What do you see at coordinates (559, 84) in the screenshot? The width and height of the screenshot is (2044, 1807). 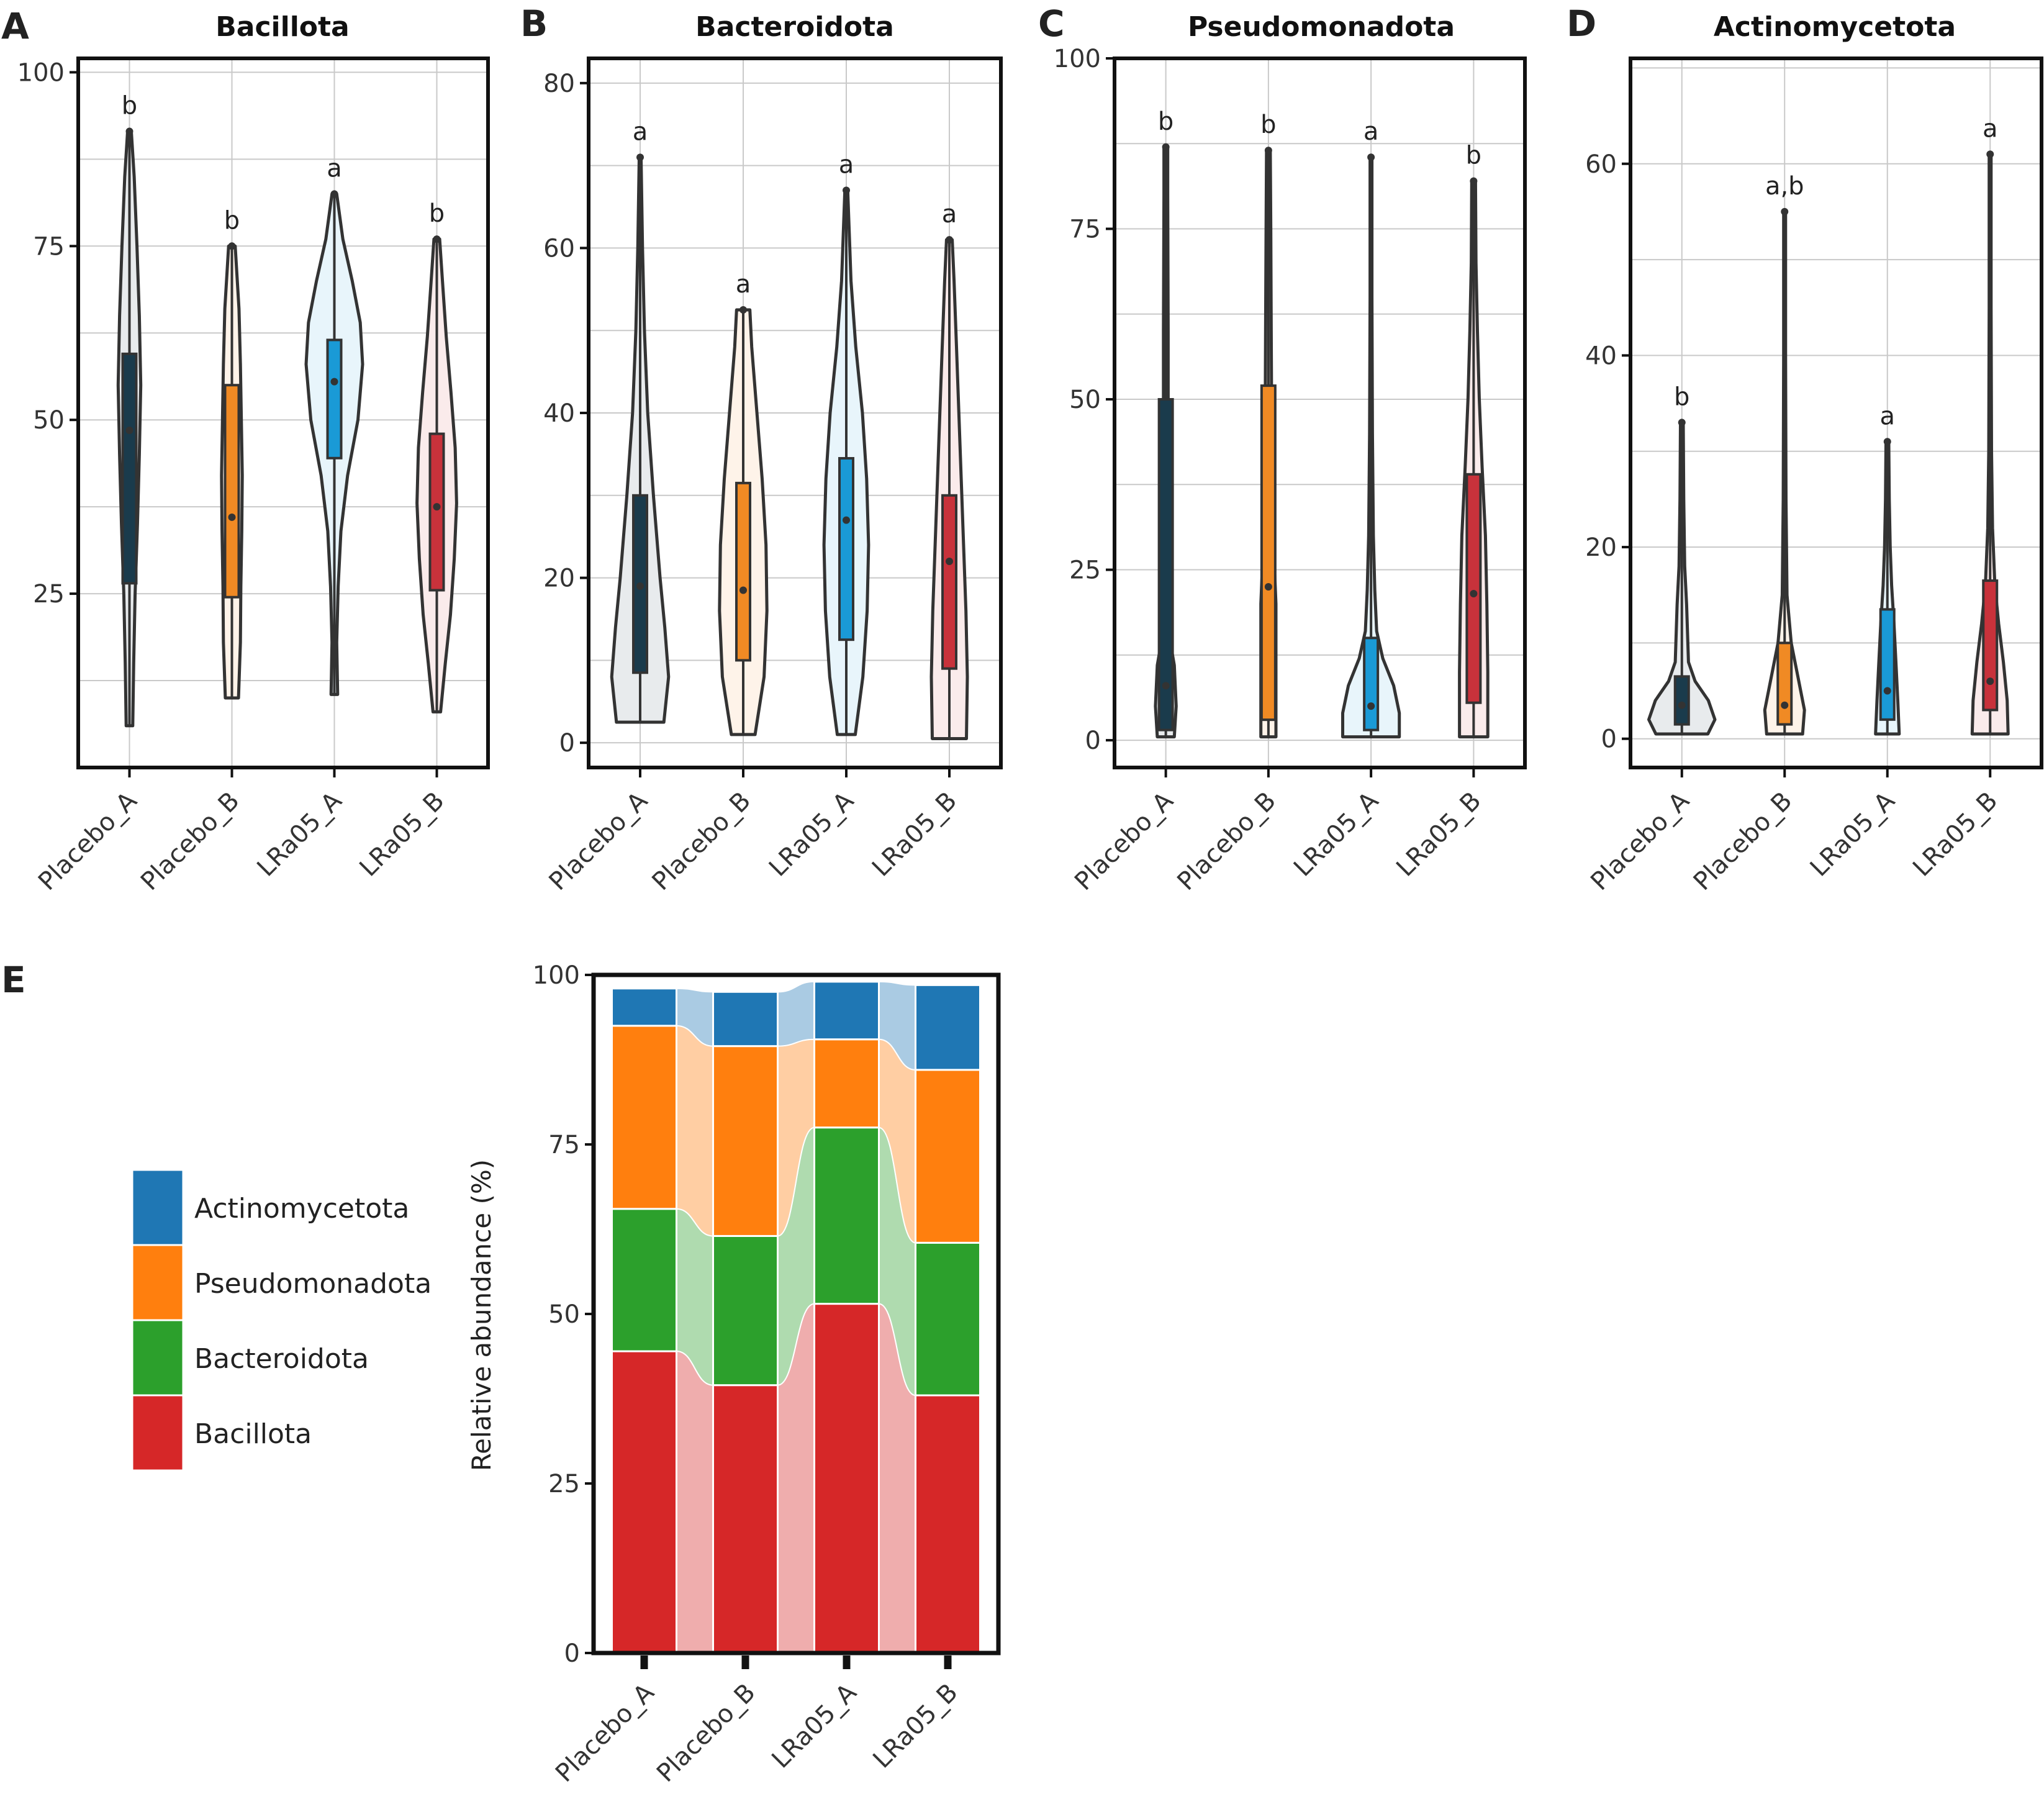 I see `y-tick-label: 80` at bounding box center [559, 84].